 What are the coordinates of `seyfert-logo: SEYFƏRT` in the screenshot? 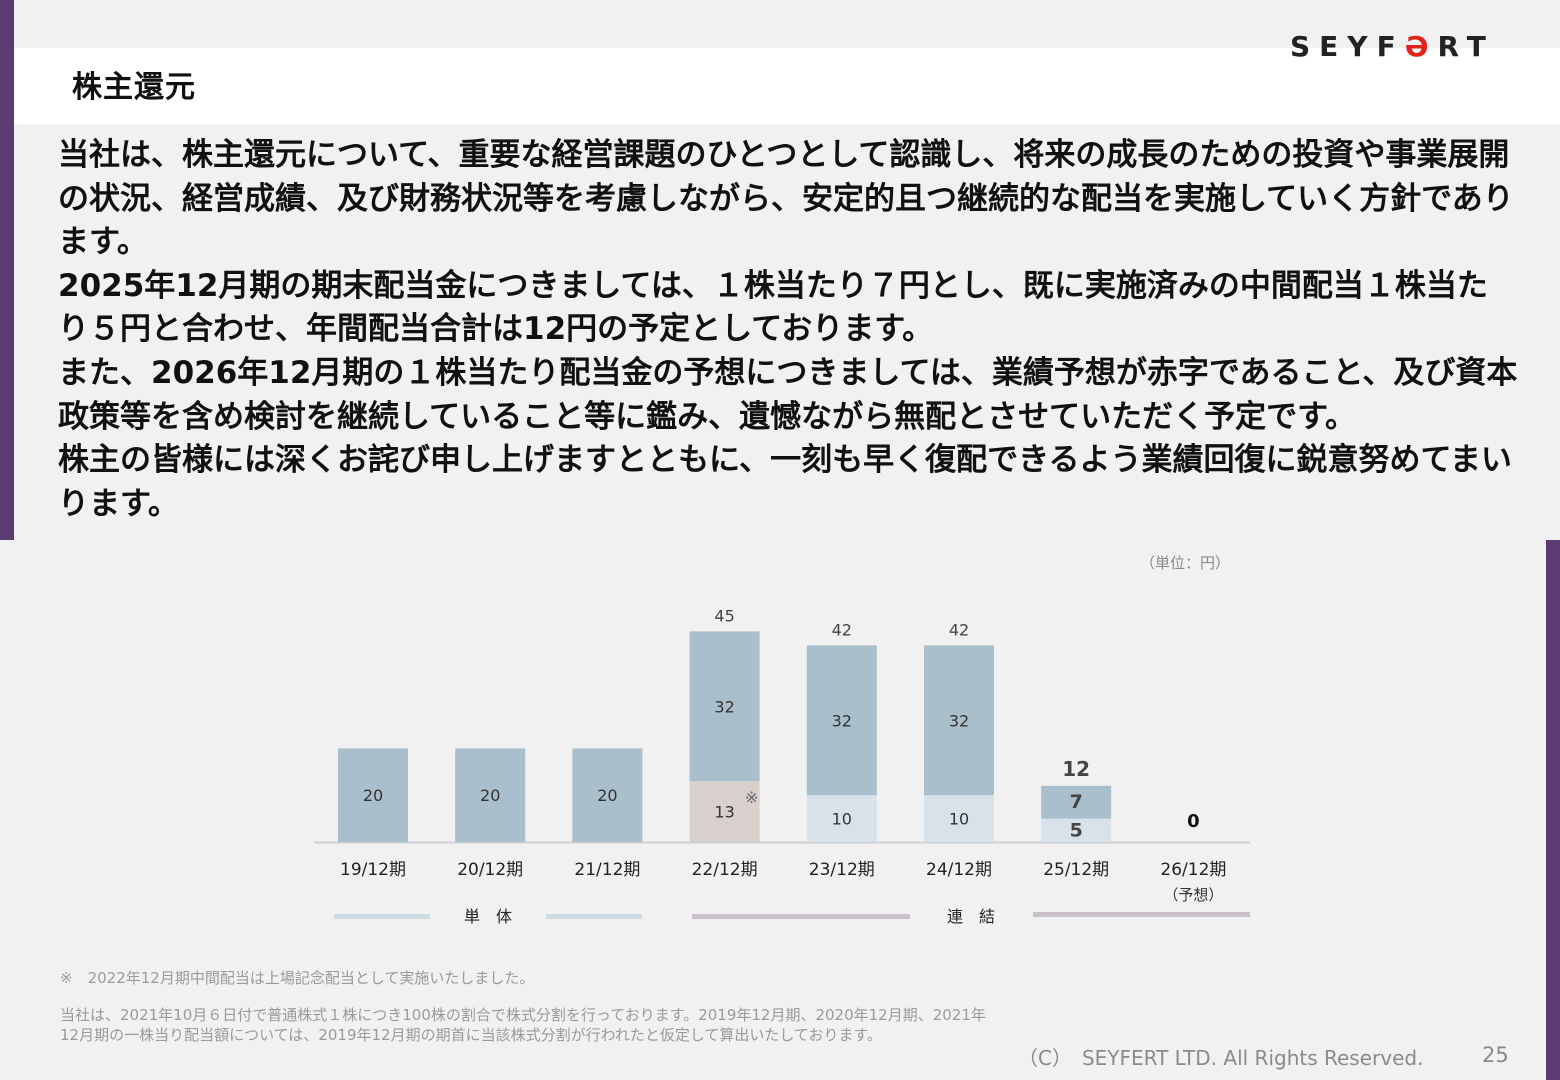 It's located at (1392, 46).